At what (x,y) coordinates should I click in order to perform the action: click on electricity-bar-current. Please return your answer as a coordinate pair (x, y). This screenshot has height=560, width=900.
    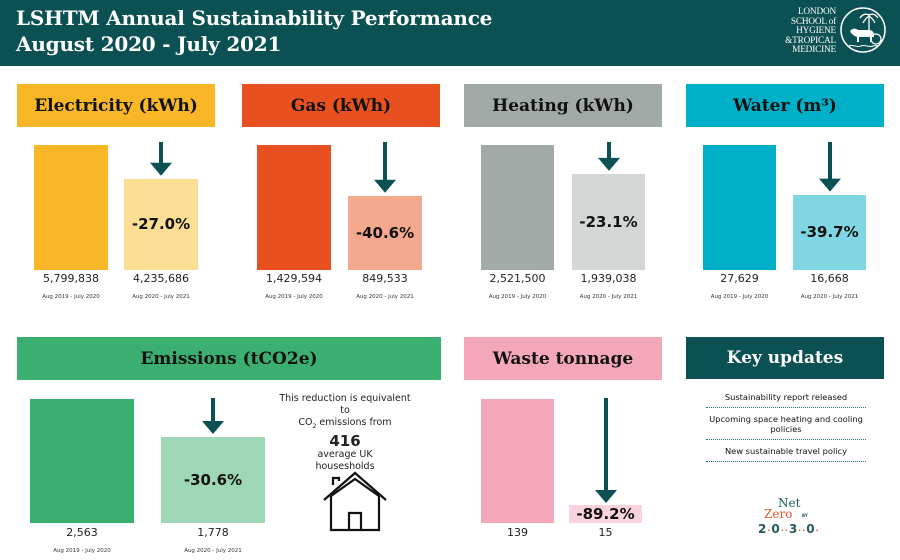
    Looking at the image, I should click on (161, 224).